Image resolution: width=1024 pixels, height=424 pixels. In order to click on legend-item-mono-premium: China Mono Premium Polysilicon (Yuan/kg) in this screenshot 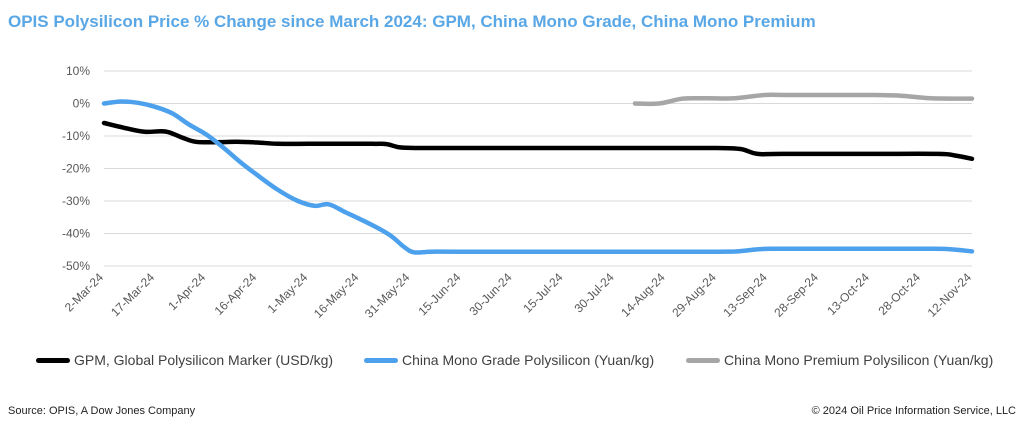, I will do `click(839, 360)`.